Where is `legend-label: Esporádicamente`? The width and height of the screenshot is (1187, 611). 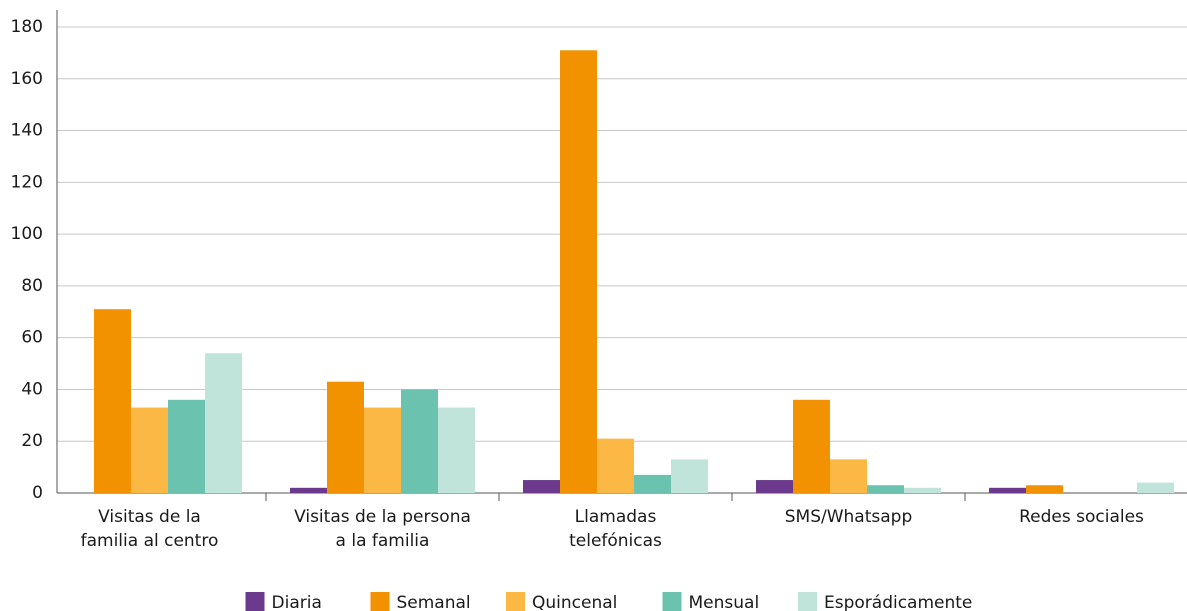
legend-label: Esporádicamente is located at coordinates (898, 602).